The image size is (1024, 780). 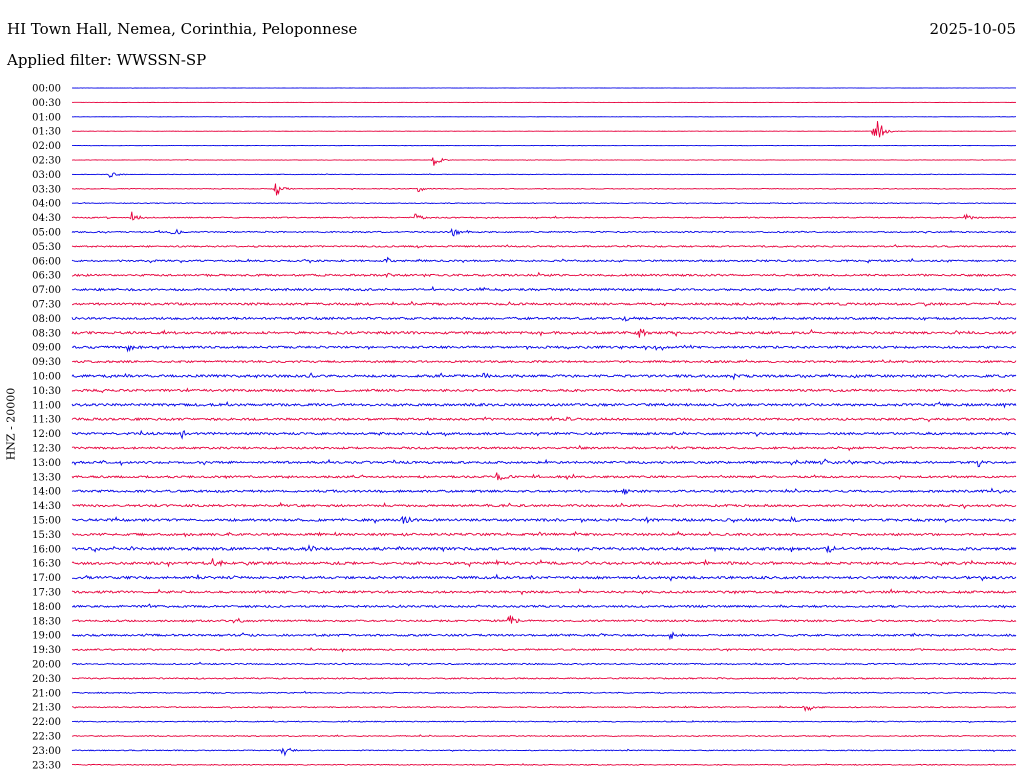 What do you see at coordinates (46, 89) in the screenshot?
I see `row-time-label: 00:00` at bounding box center [46, 89].